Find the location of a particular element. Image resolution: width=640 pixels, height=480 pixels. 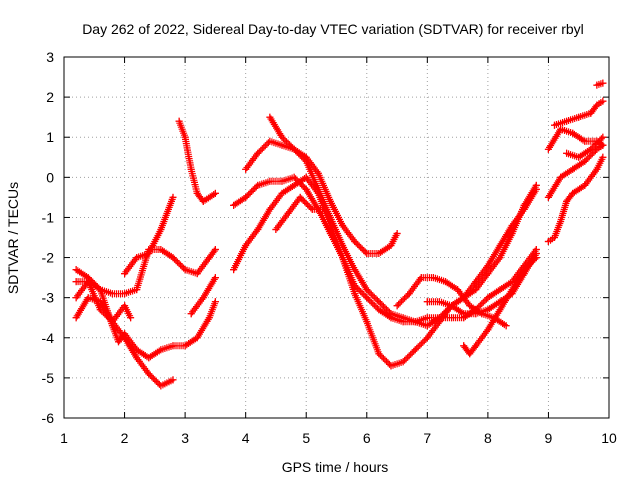

x-tick-label: 9 is located at coordinates (549, 438).